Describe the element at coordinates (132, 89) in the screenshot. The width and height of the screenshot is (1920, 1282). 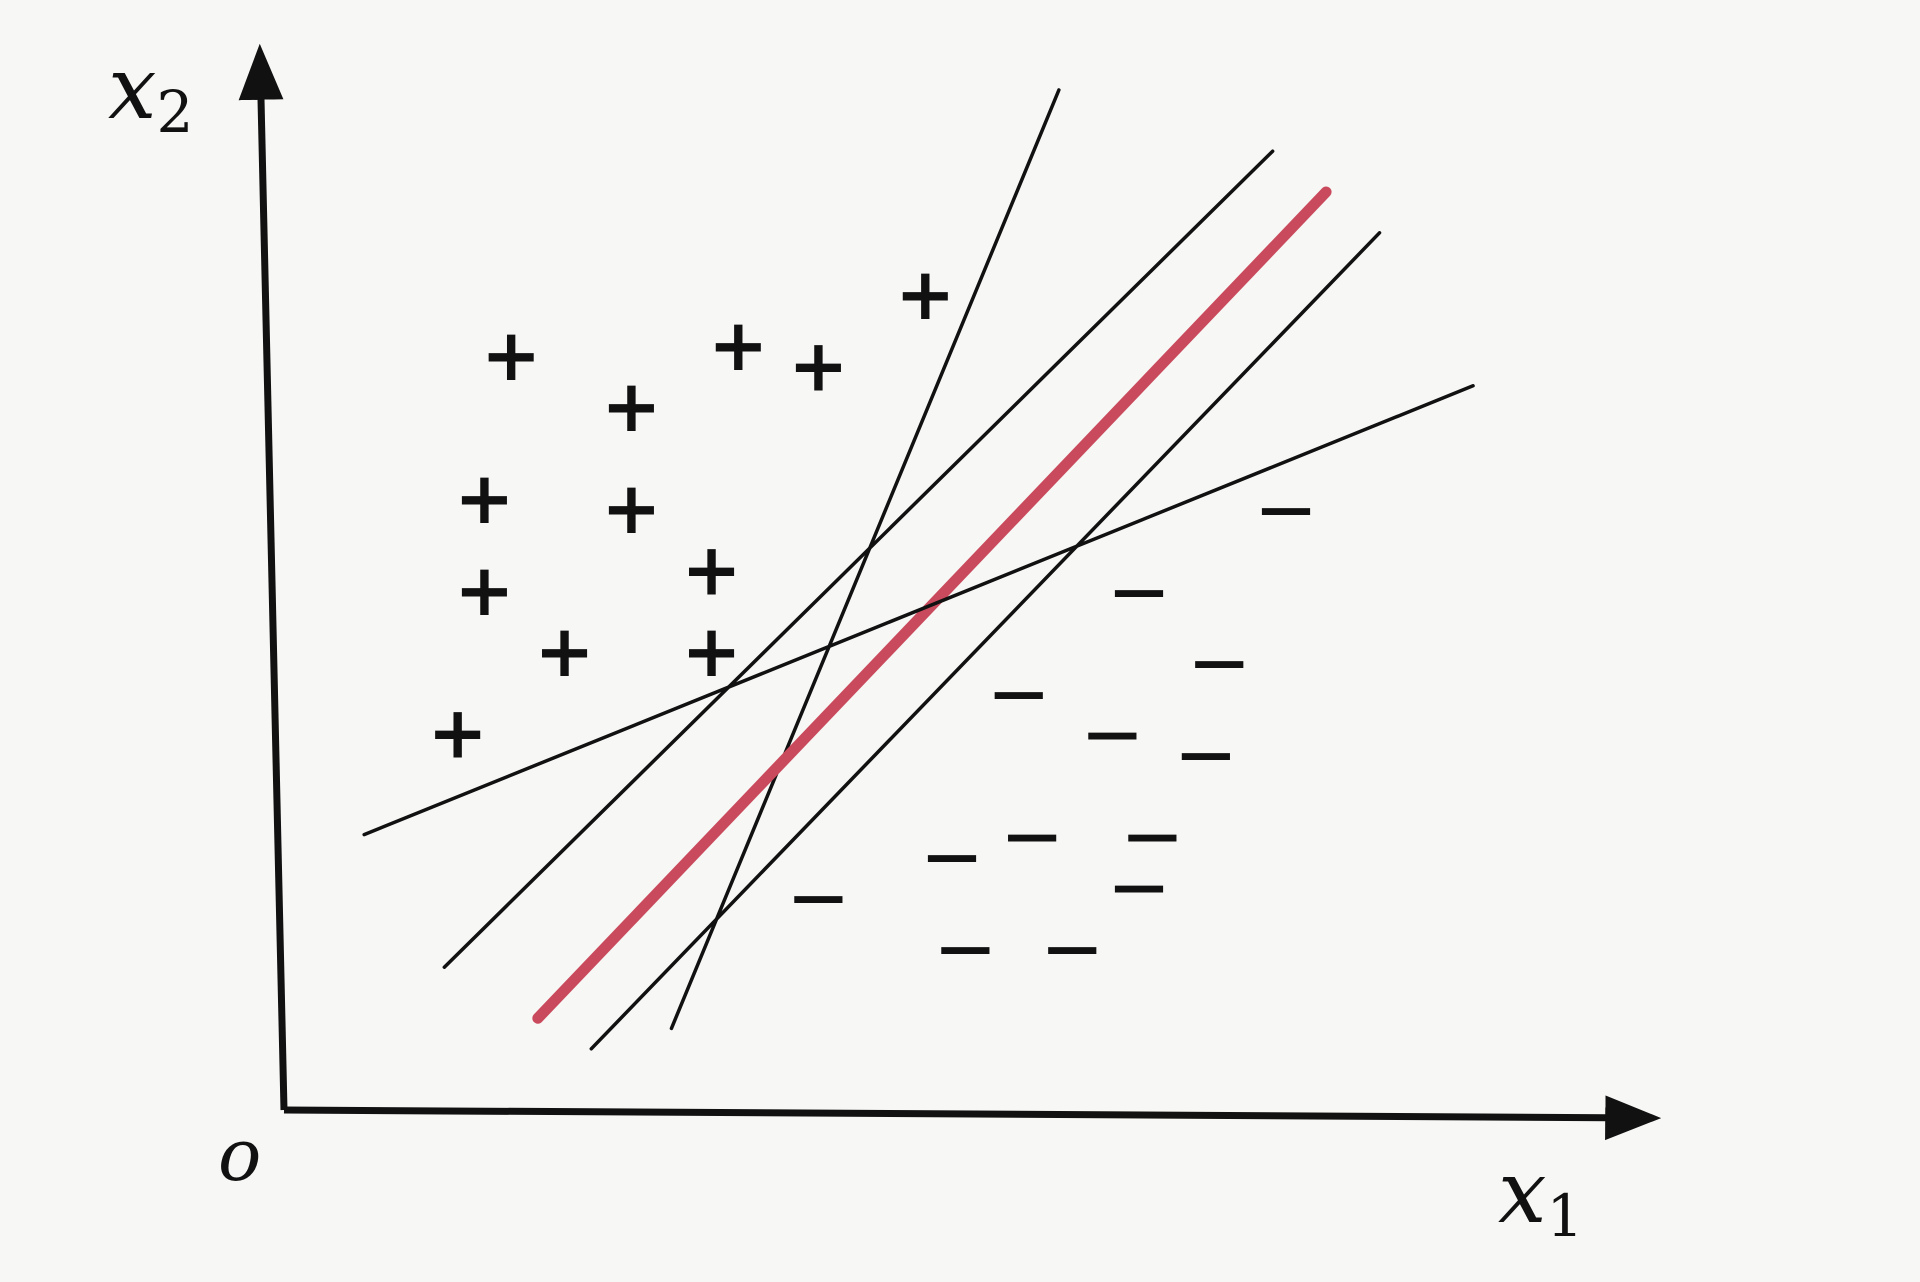
I see `y-axis-label-base: x` at that location.